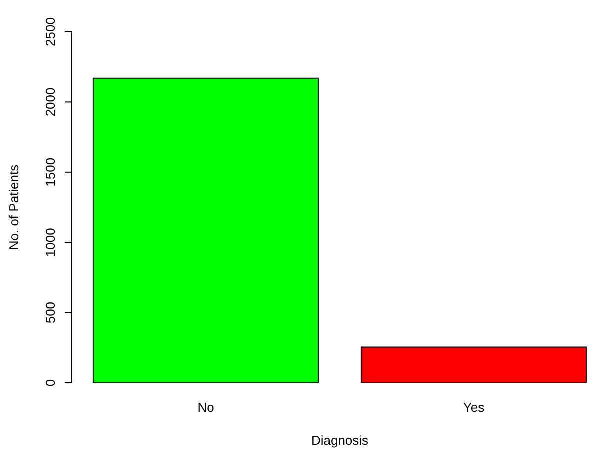 This screenshot has height=457, width=607. Describe the element at coordinates (50, 32) in the screenshot. I see `y-tick-label: 2500` at that location.